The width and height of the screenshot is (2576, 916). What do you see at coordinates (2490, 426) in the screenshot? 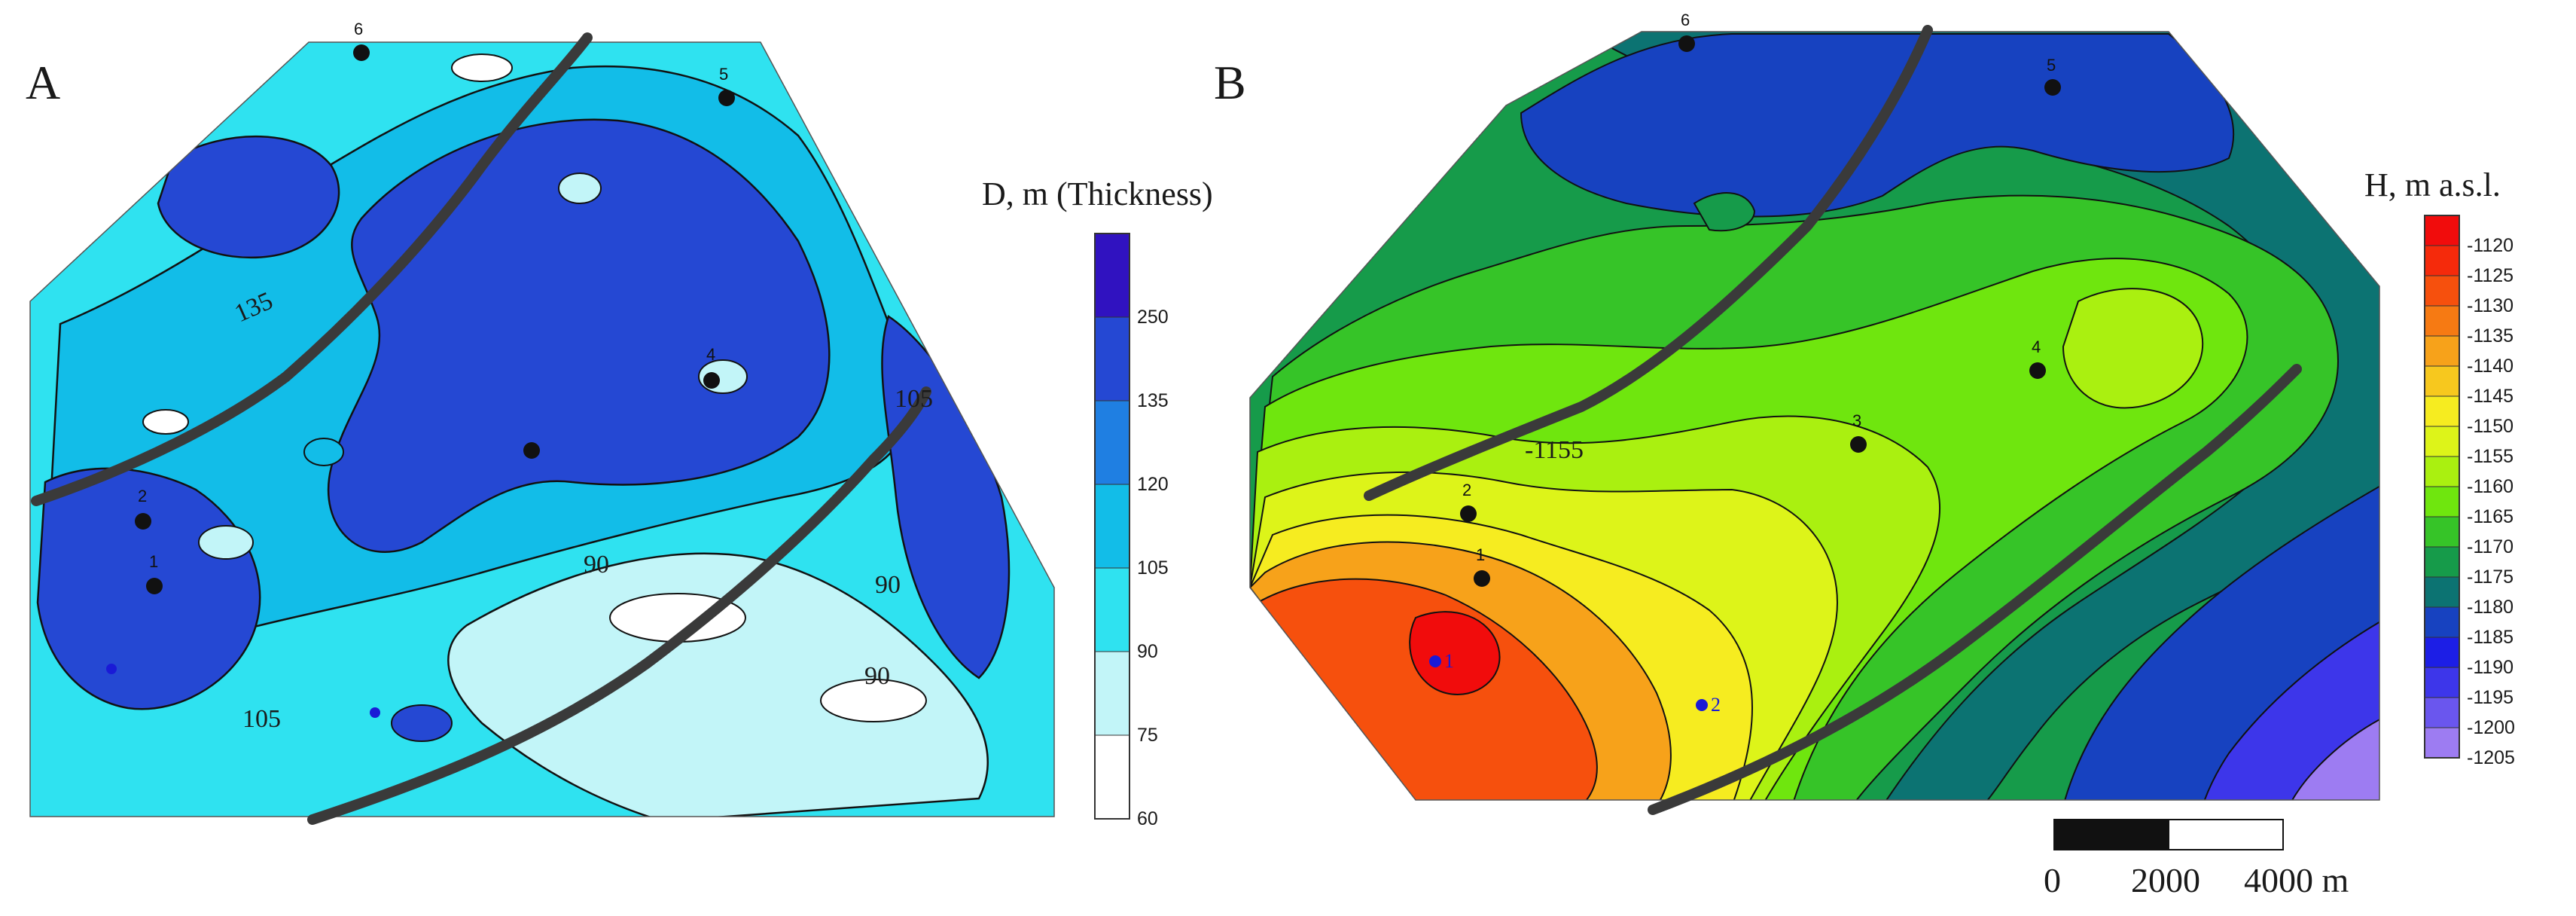
I see `legend-tick-label: -1150` at bounding box center [2490, 426].